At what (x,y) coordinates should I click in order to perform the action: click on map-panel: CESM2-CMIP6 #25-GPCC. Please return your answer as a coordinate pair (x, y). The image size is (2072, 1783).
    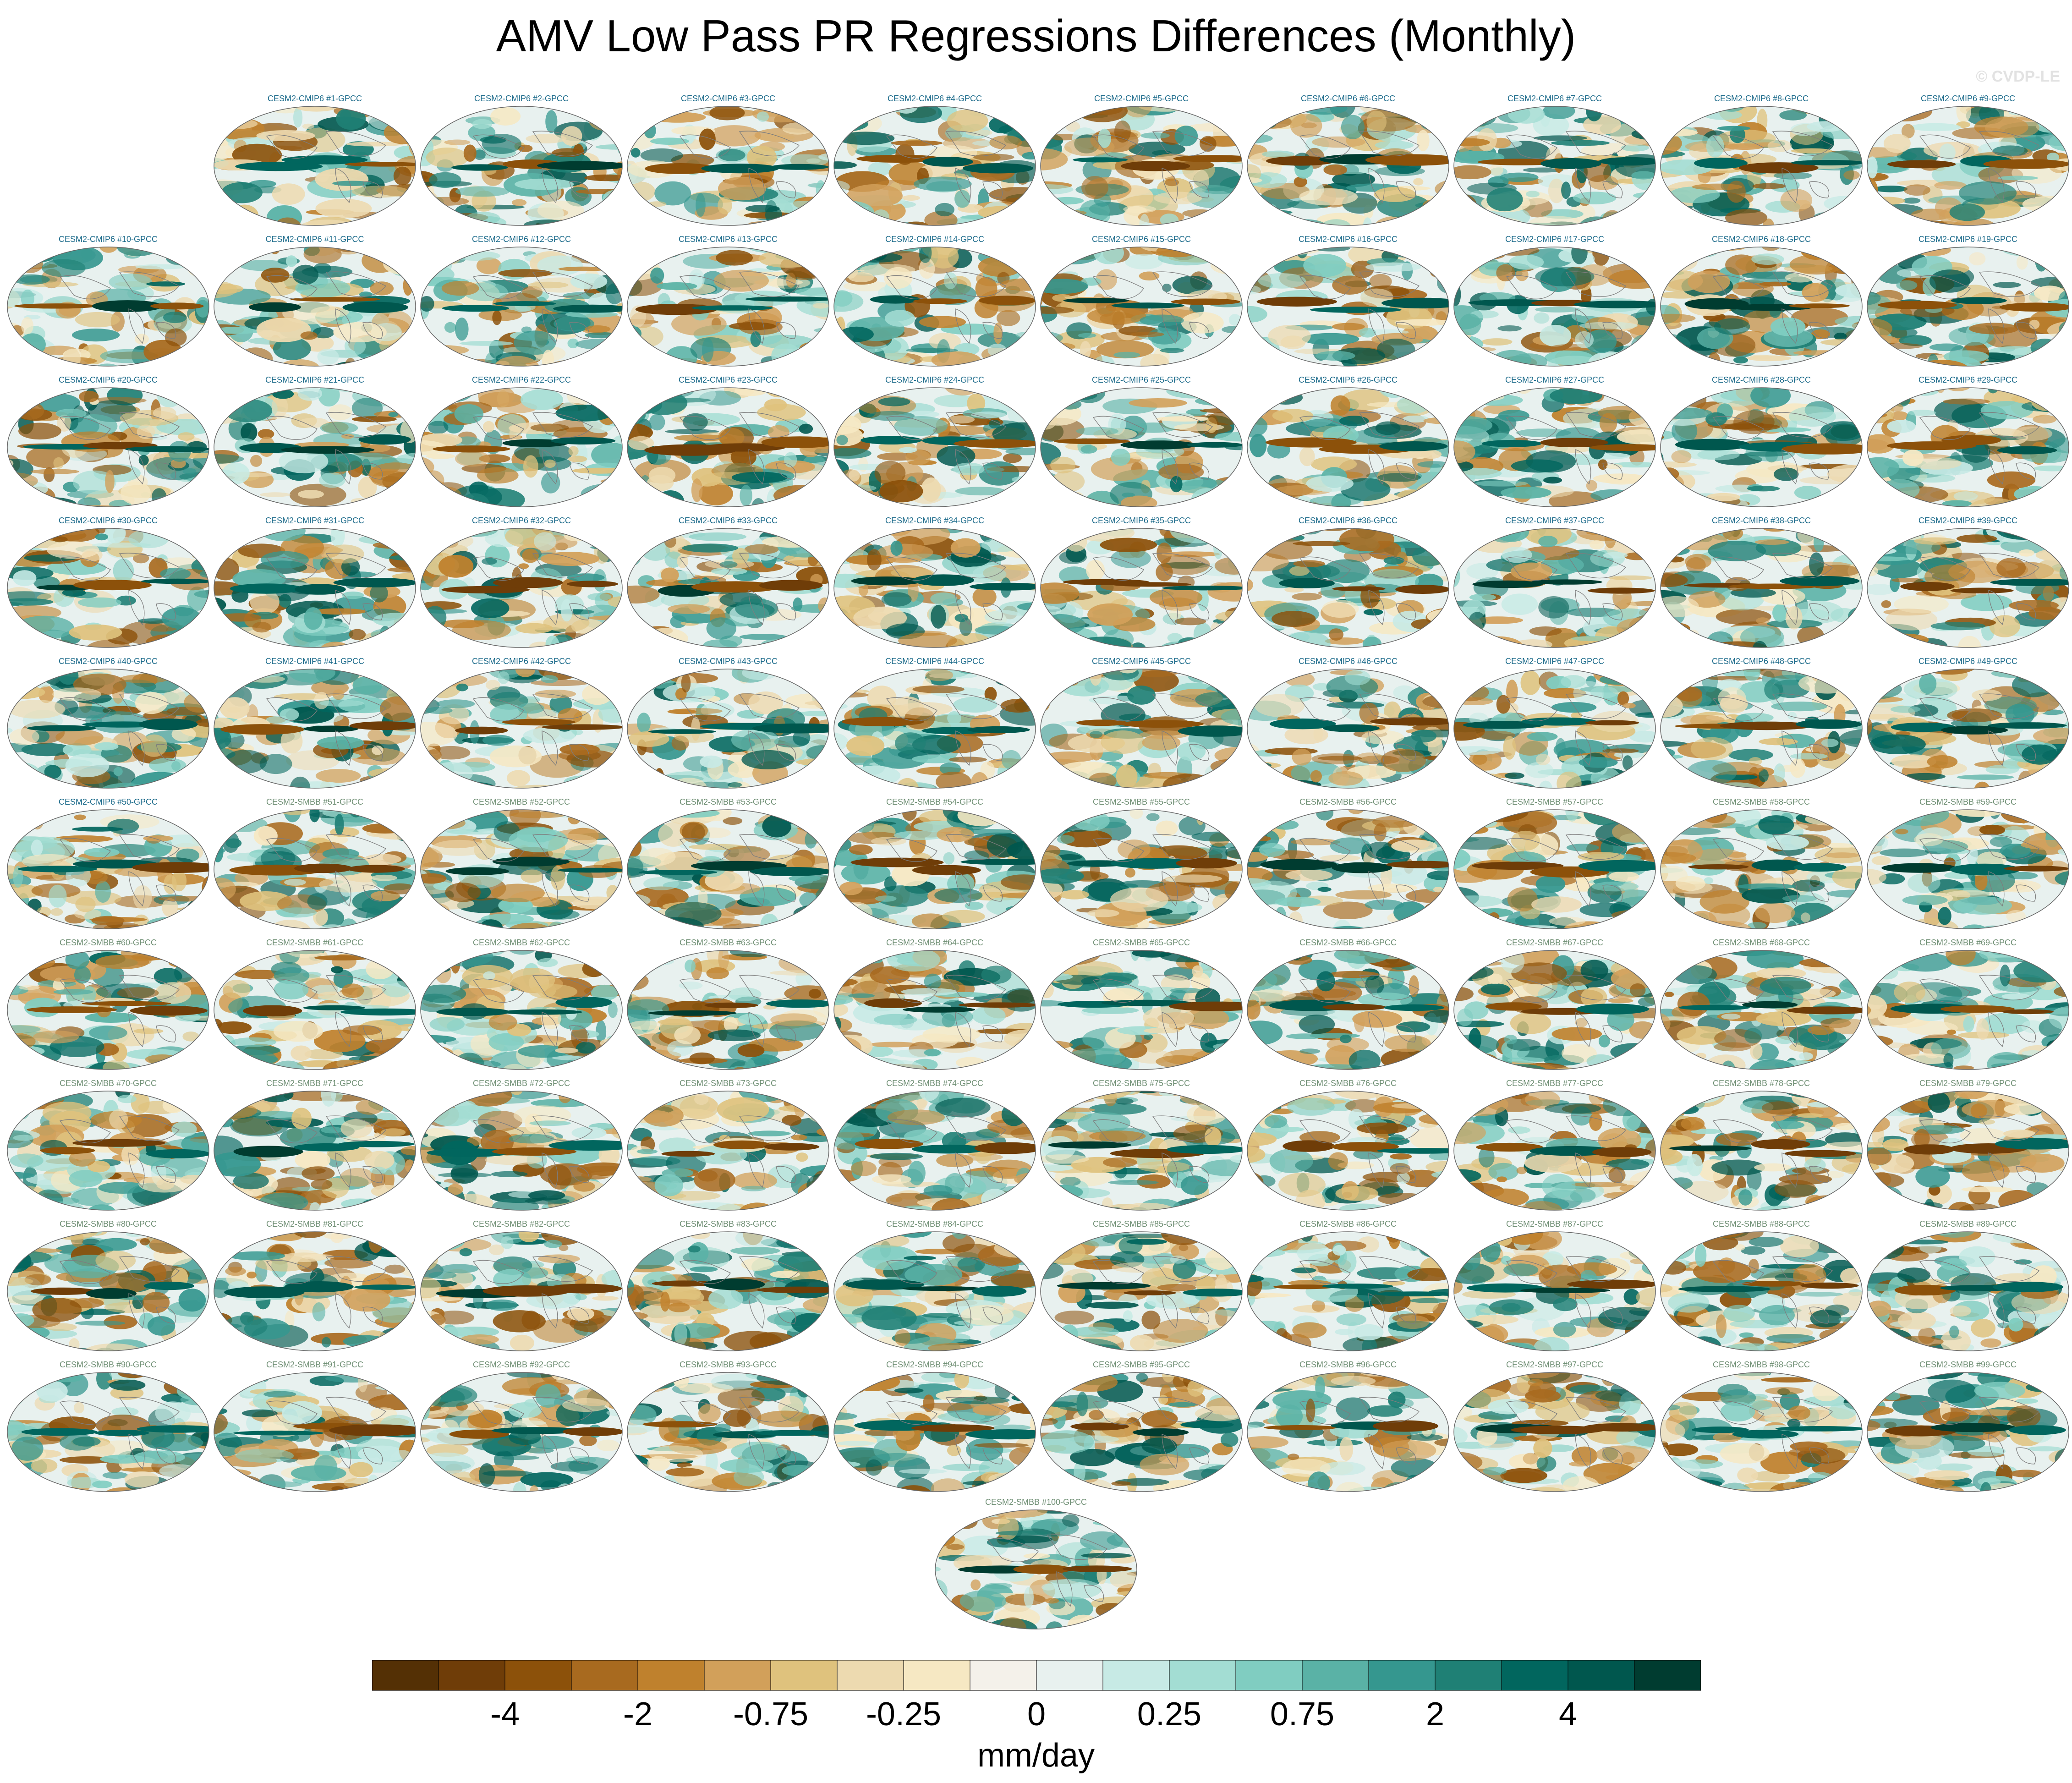
    Looking at the image, I should click on (1141, 445).